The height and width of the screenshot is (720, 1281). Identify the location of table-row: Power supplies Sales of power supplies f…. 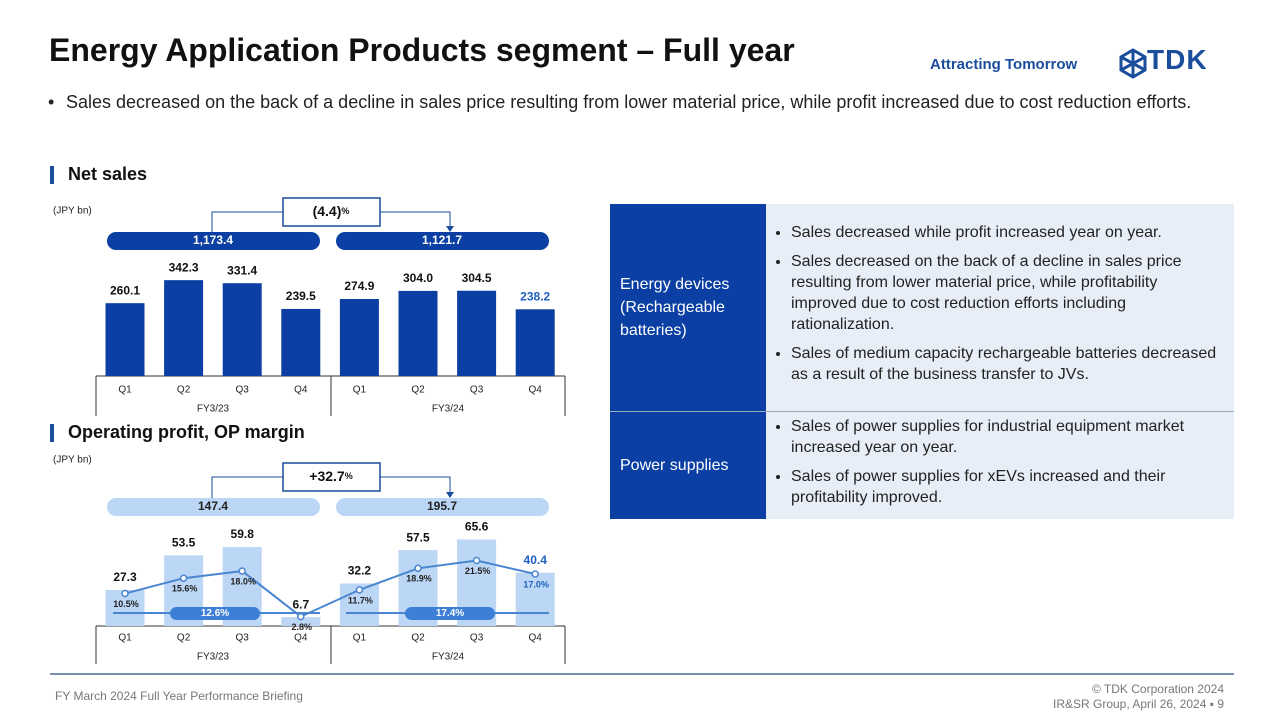
(922, 465).